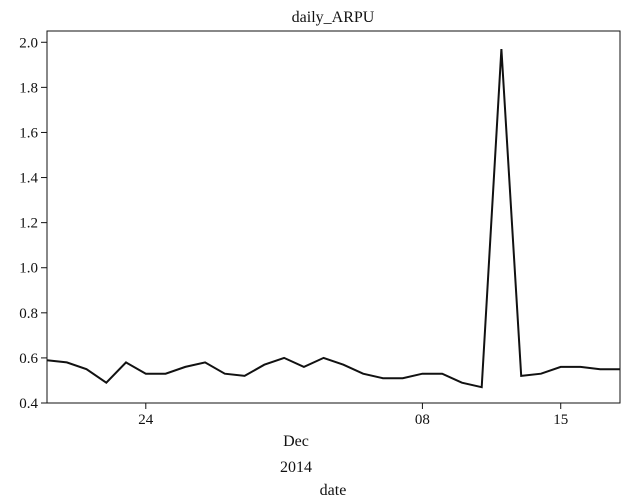 The height and width of the screenshot is (501, 633). Describe the element at coordinates (353, 415) in the screenshot. I see `x-axis: 24 08 15` at that location.